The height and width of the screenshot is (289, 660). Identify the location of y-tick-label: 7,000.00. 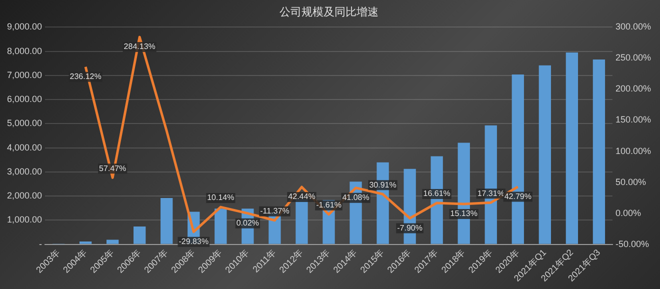
(24, 75).